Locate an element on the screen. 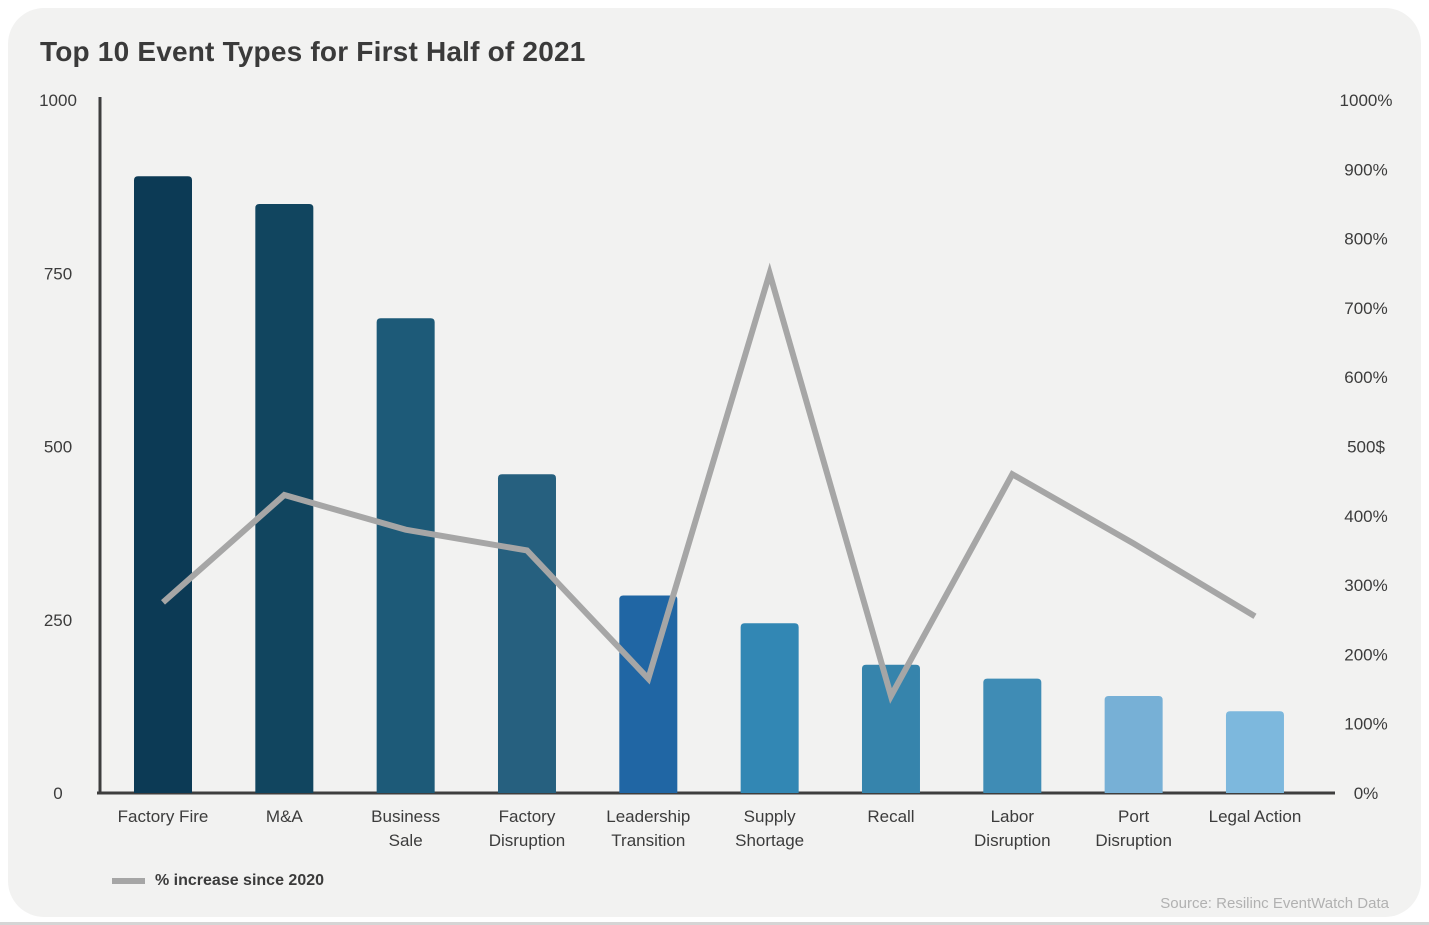 The image size is (1429, 925). line-series-swatch-icon is located at coordinates (128, 881).